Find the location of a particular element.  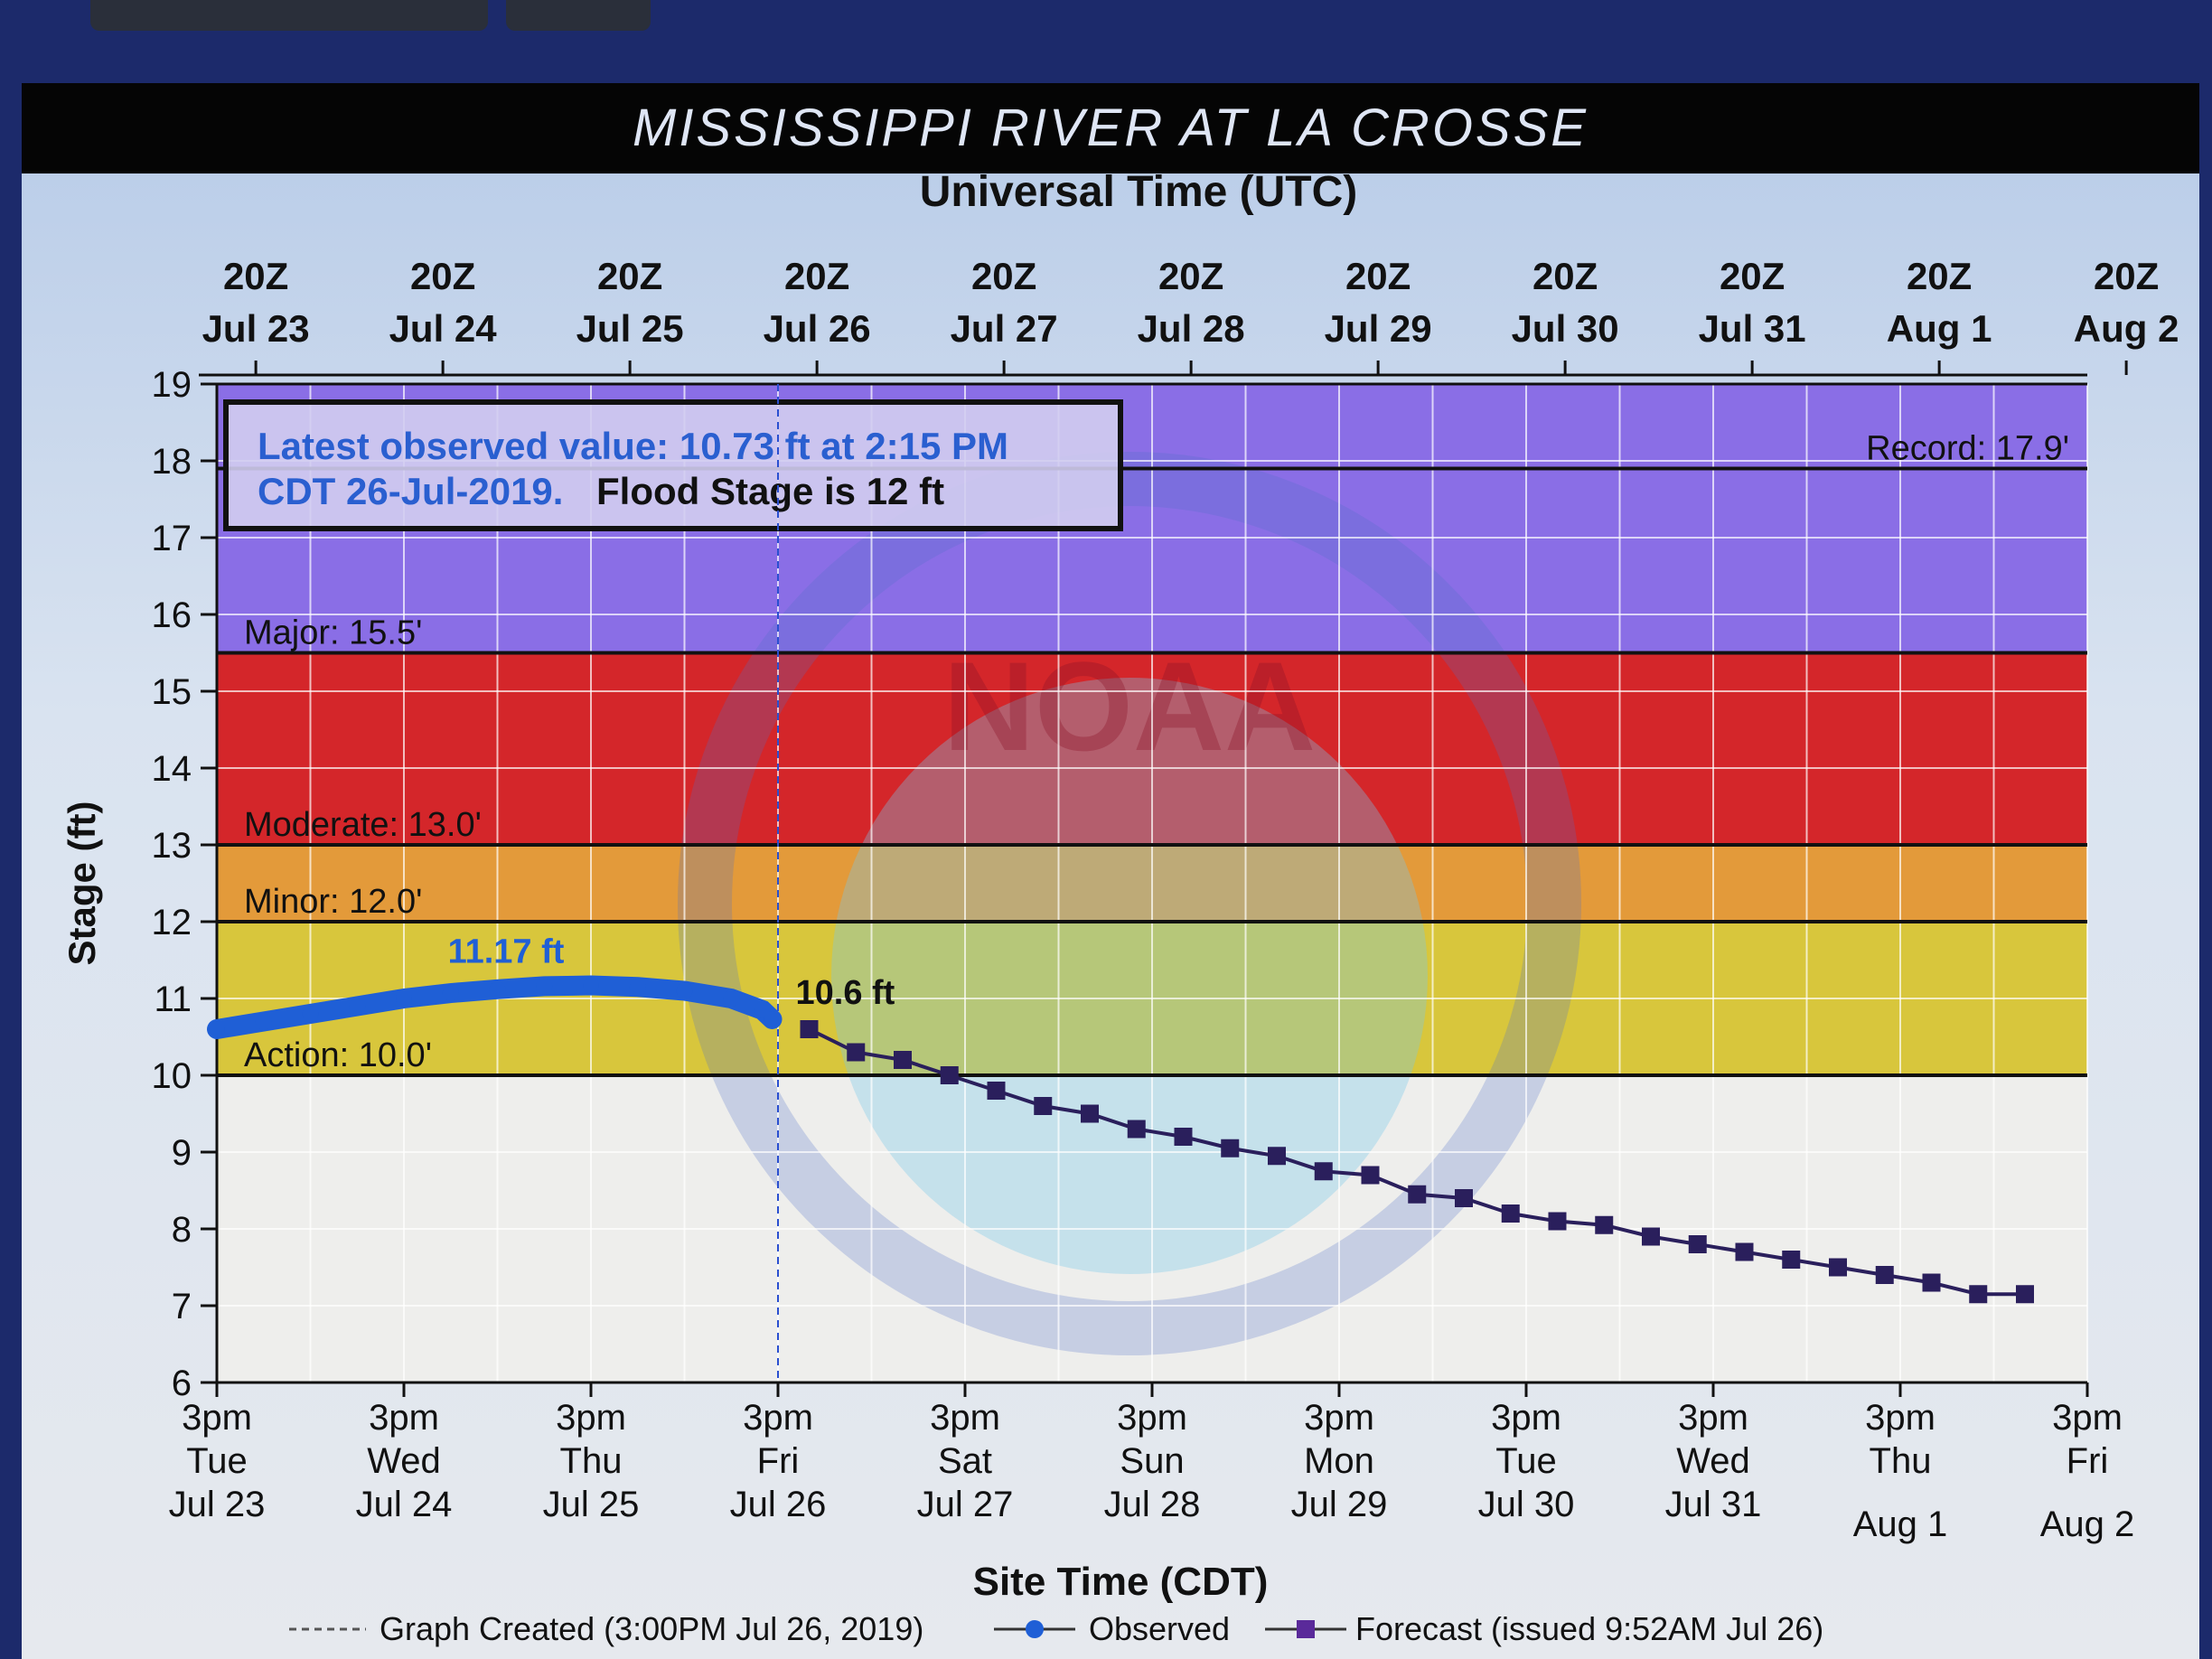

top-tick-label-date: Jul 30 is located at coordinates (1565, 328).